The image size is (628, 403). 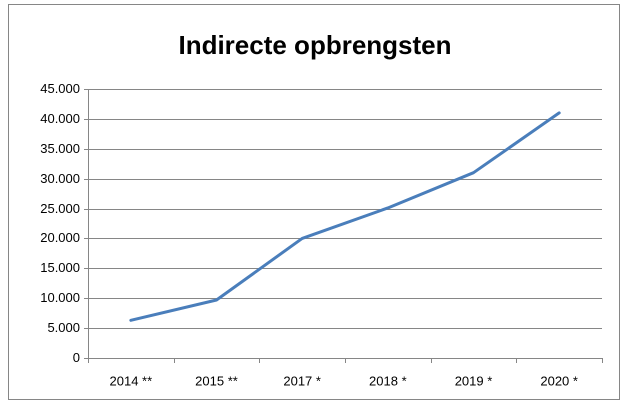 What do you see at coordinates (216, 380) in the screenshot?
I see `x-tick-label: 2015 **` at bounding box center [216, 380].